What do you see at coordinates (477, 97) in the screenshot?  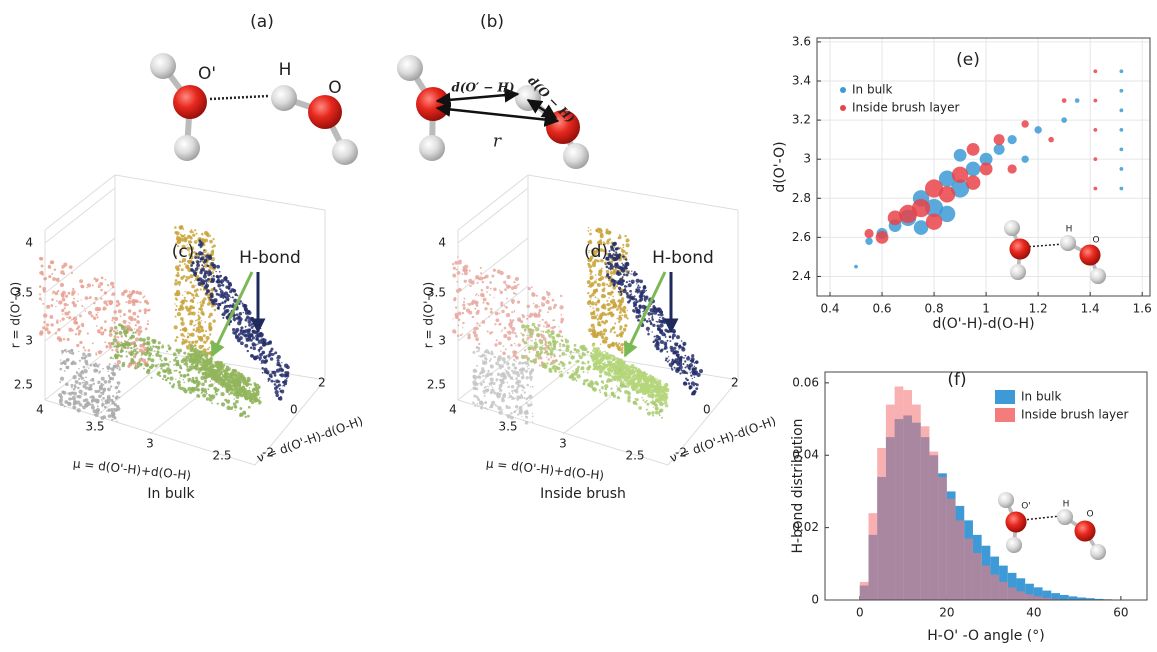 I see `distance-arrow` at bounding box center [477, 97].